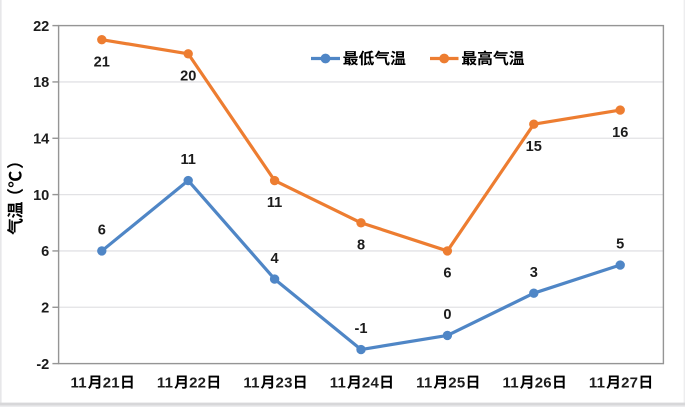  I want to click on svg-text: 3, so click(534, 273).